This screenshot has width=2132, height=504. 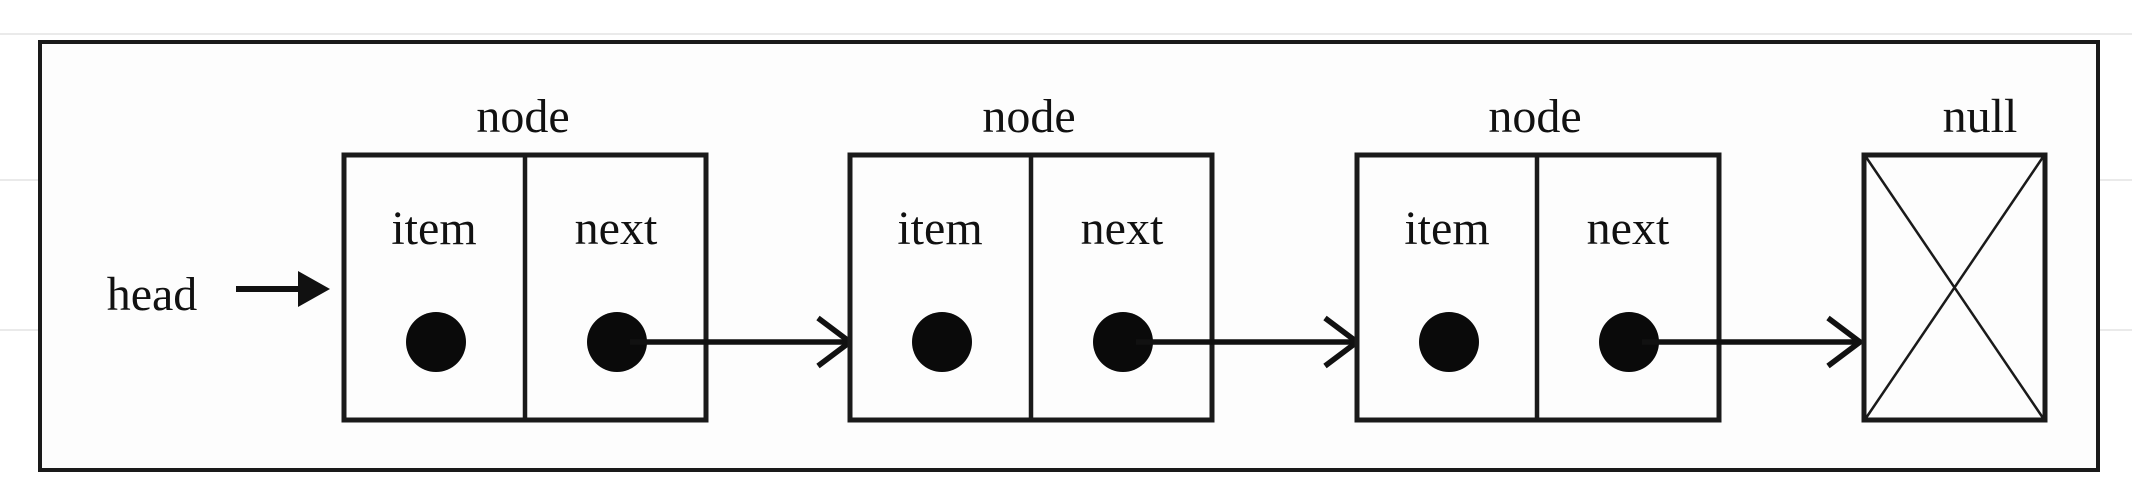 What do you see at coordinates (314, 289) in the screenshot?
I see `head-arrow-icon` at bounding box center [314, 289].